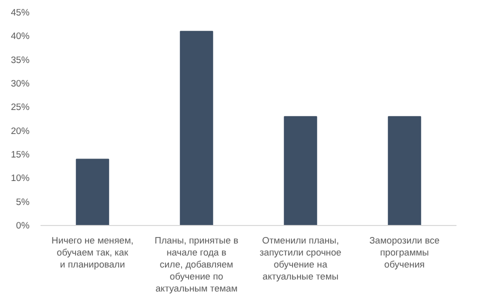 This screenshot has width=486, height=296. I want to click on x-tick-label: Планы, принятые в начале года в силе, добавляем обучение по актуальным темам, so click(196, 265).